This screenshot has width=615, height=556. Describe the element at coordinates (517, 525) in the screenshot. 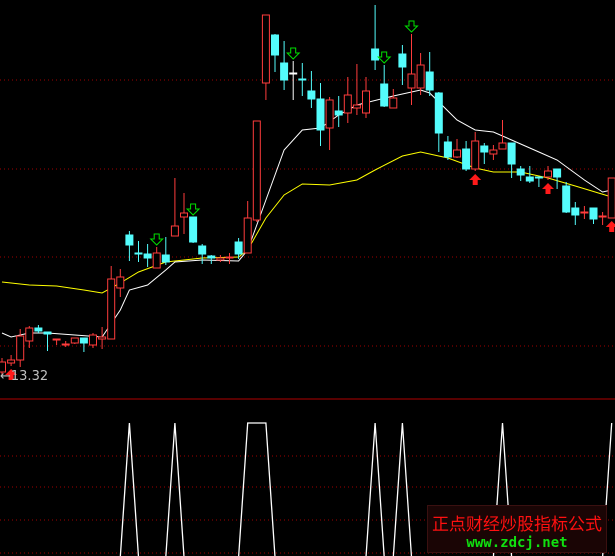

I see `watermark-title: 正点财经炒股指标公式` at that location.